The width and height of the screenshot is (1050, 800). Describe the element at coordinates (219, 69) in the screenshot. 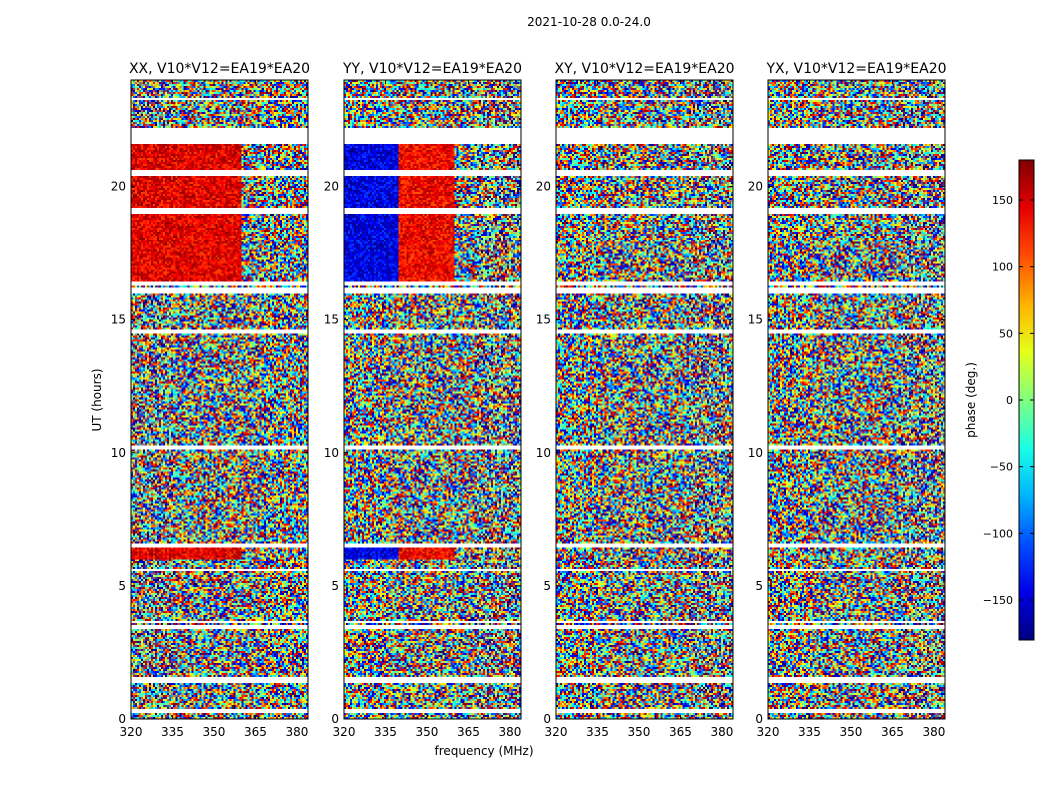

I see `panel-title: XX, V10*V12=EA19*EA20` at that location.